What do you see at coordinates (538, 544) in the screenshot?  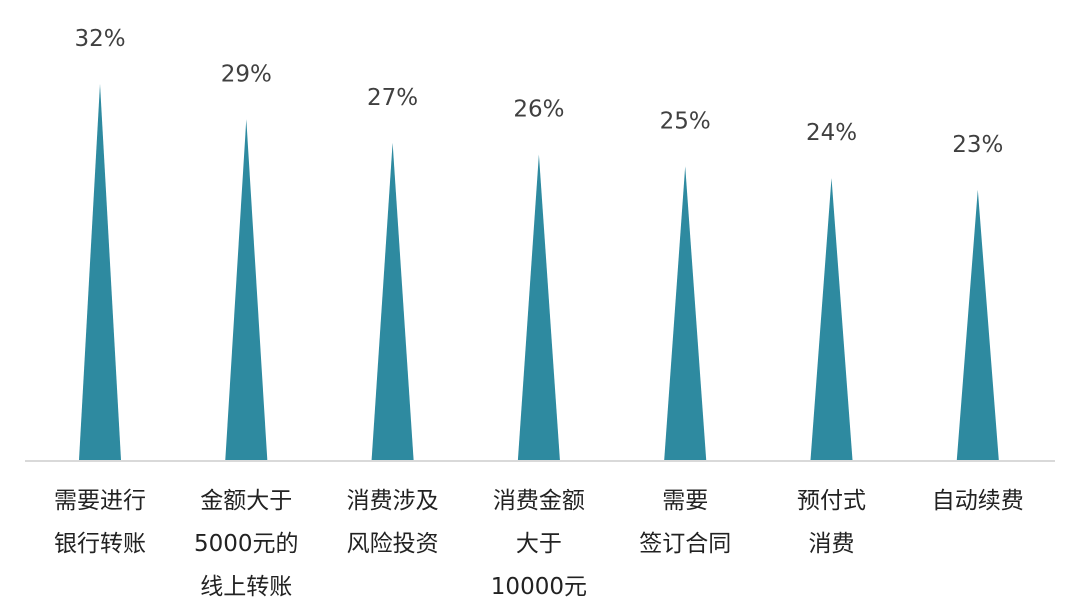 I see `category-label: 消费金额 大于 10000元` at bounding box center [538, 544].